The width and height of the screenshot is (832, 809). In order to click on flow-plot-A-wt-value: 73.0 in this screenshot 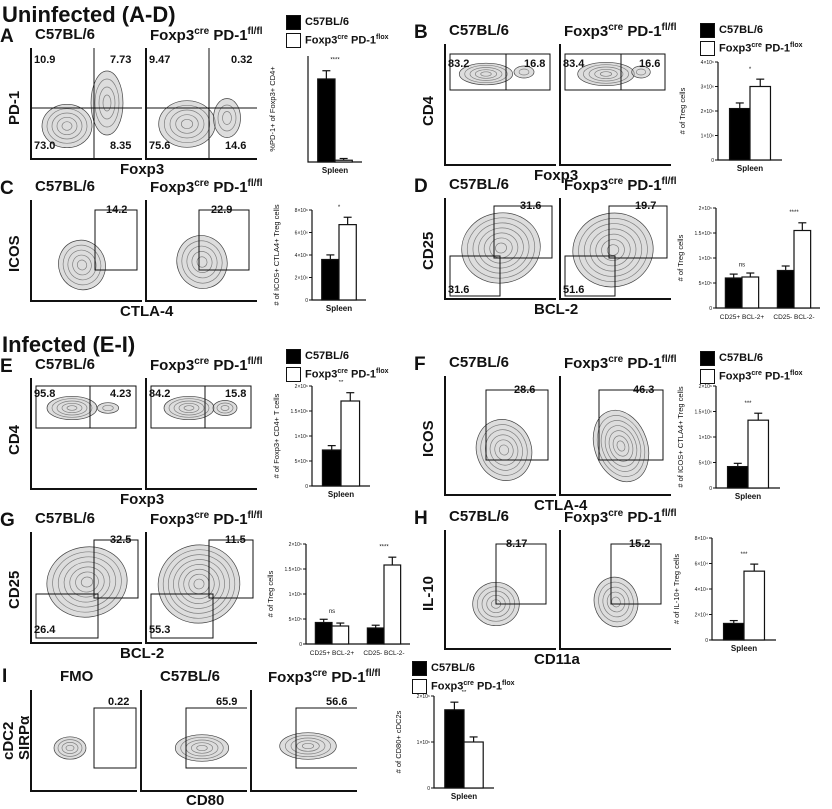, I will do `click(45, 146)`.